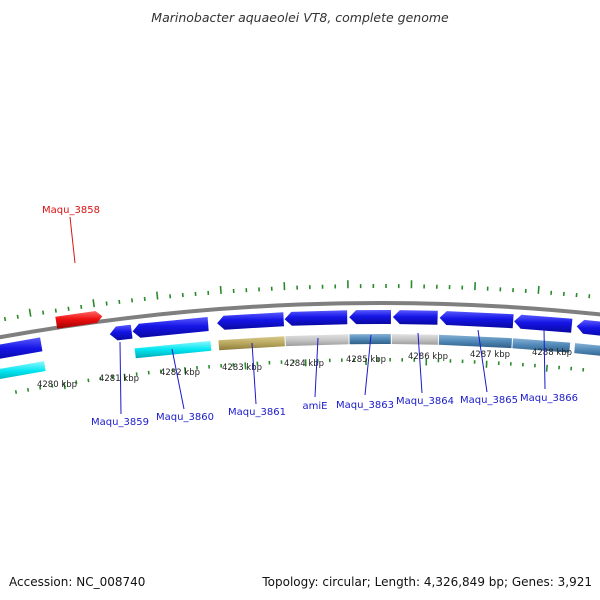 This screenshot has height=600, width=600. Describe the element at coordinates (365, 405) in the screenshot. I see `gene-label-maqu-3863: Maqu_3863` at that location.